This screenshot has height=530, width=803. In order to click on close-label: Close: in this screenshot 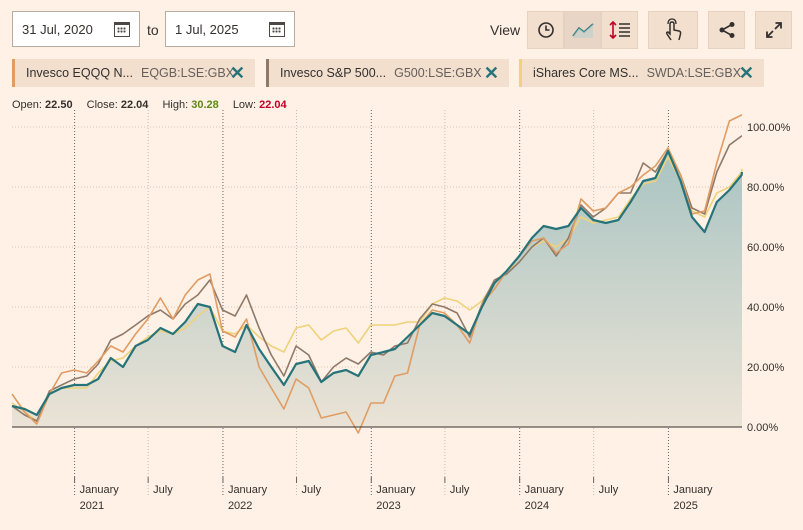, I will do `click(102, 105)`.